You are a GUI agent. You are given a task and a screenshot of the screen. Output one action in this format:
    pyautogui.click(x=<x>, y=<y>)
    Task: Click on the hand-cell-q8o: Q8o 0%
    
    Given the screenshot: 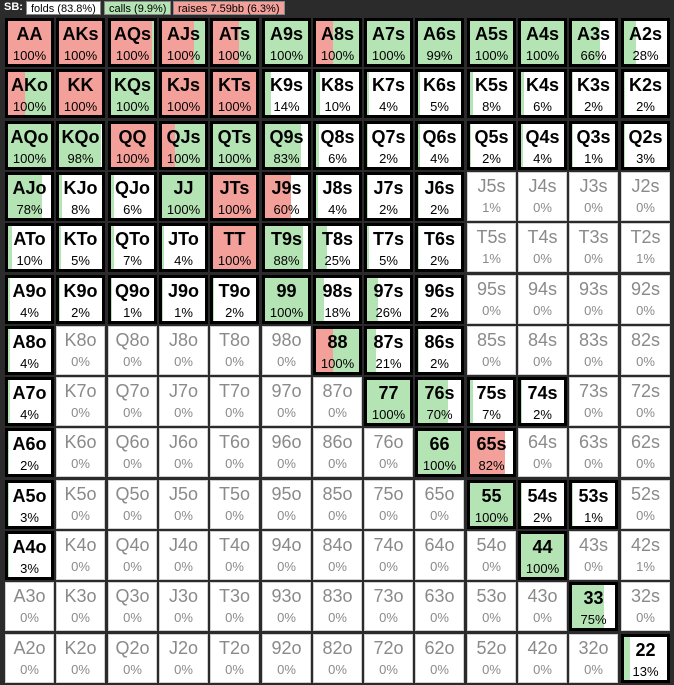 What is the action you would take?
    pyautogui.click(x=132, y=350)
    